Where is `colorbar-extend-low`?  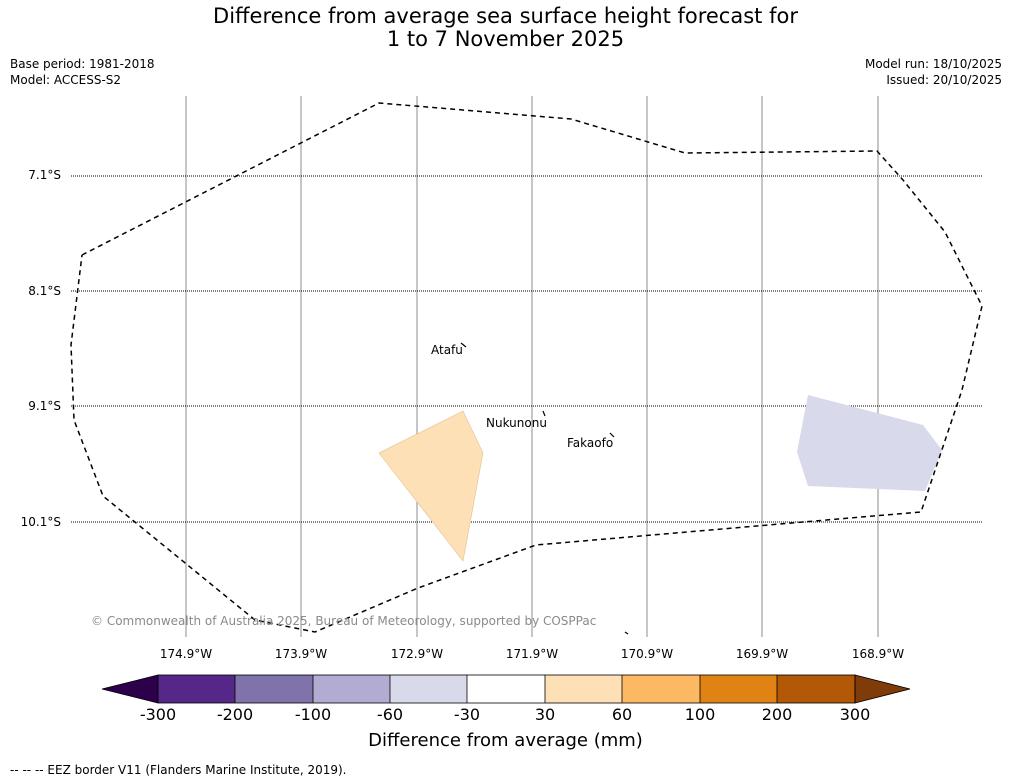 colorbar-extend-low is located at coordinates (130, 689).